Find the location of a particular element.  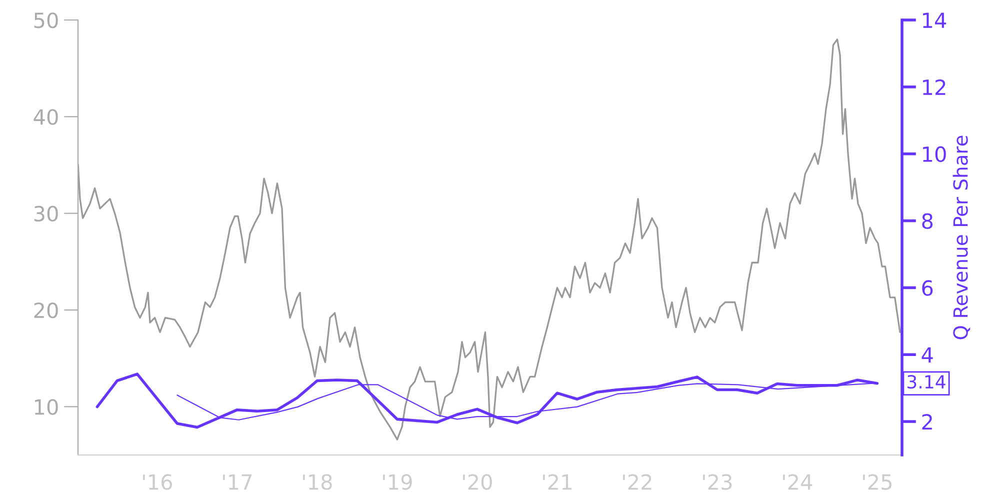

y-tick-label: 10 is located at coordinates (46, 407).